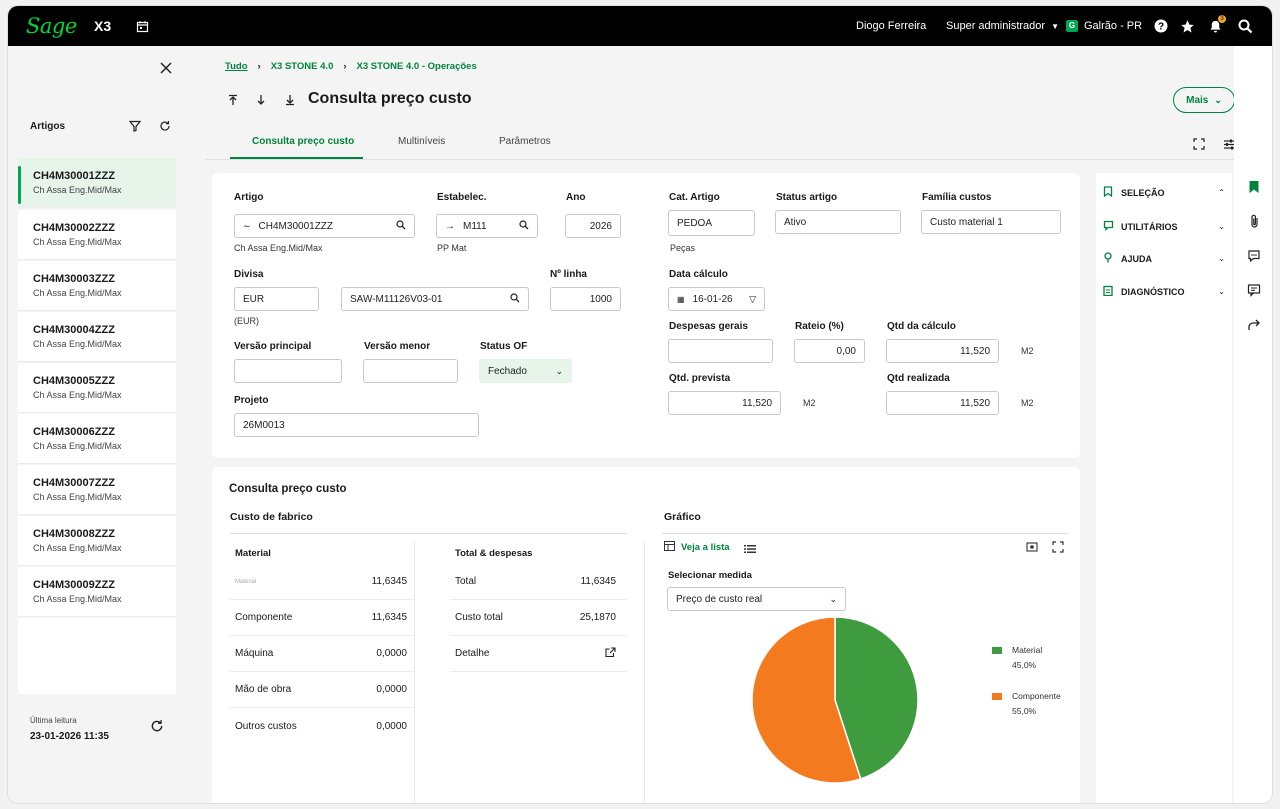 This screenshot has width=1280, height=809. I want to click on first-record-icon, so click(233, 100).